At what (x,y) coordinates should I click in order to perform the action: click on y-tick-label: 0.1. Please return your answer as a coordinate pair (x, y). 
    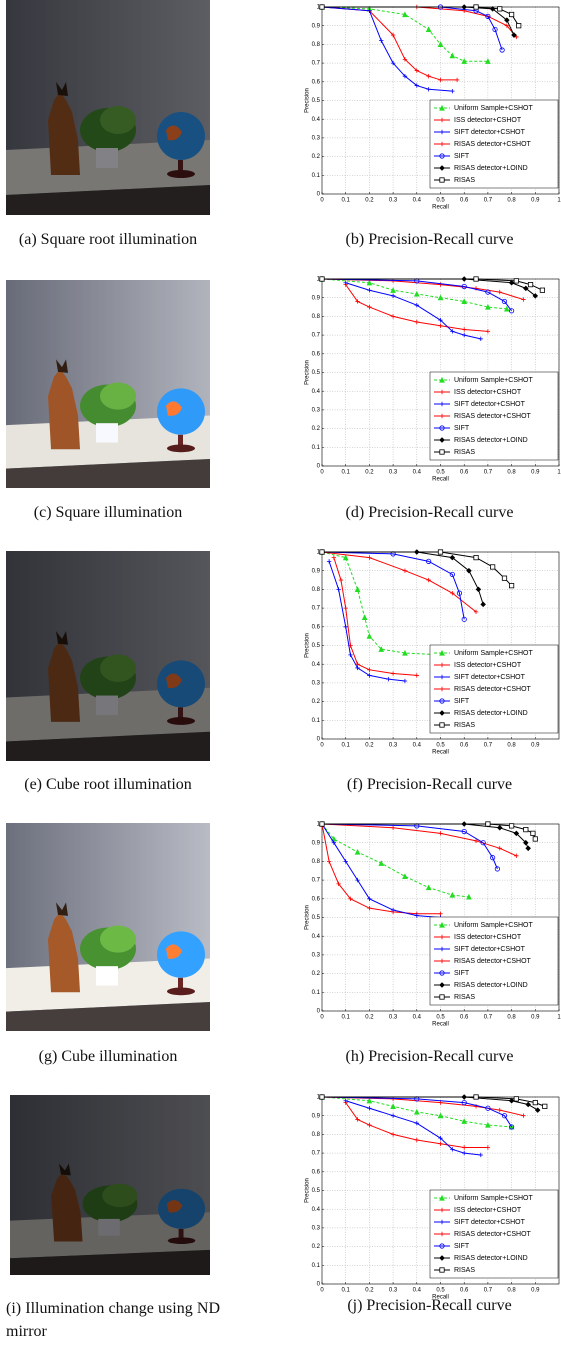
    Looking at the image, I should click on (316, 1266).